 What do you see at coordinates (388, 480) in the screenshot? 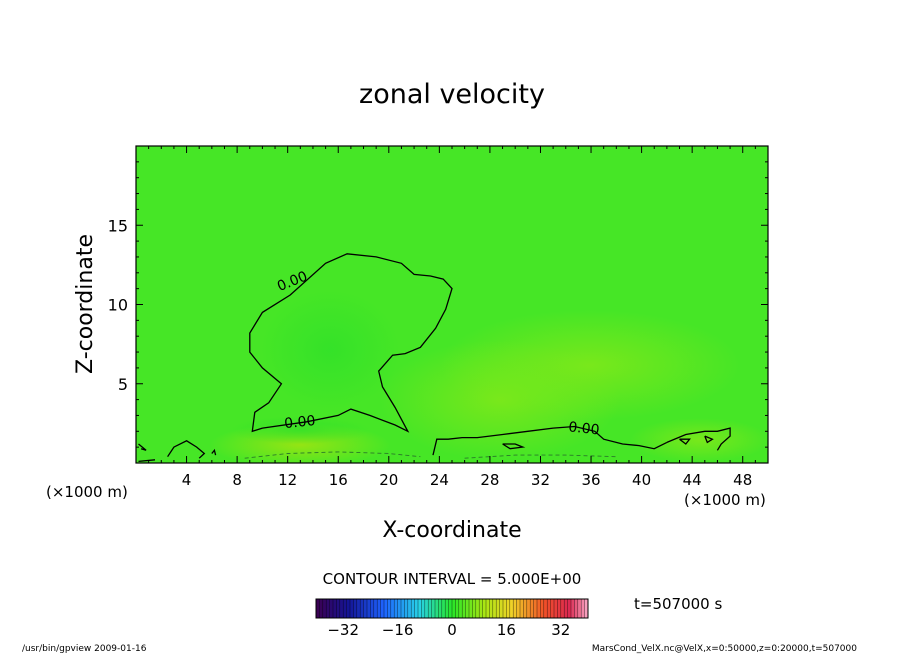
I see `x-tick-label: 20` at bounding box center [388, 480].